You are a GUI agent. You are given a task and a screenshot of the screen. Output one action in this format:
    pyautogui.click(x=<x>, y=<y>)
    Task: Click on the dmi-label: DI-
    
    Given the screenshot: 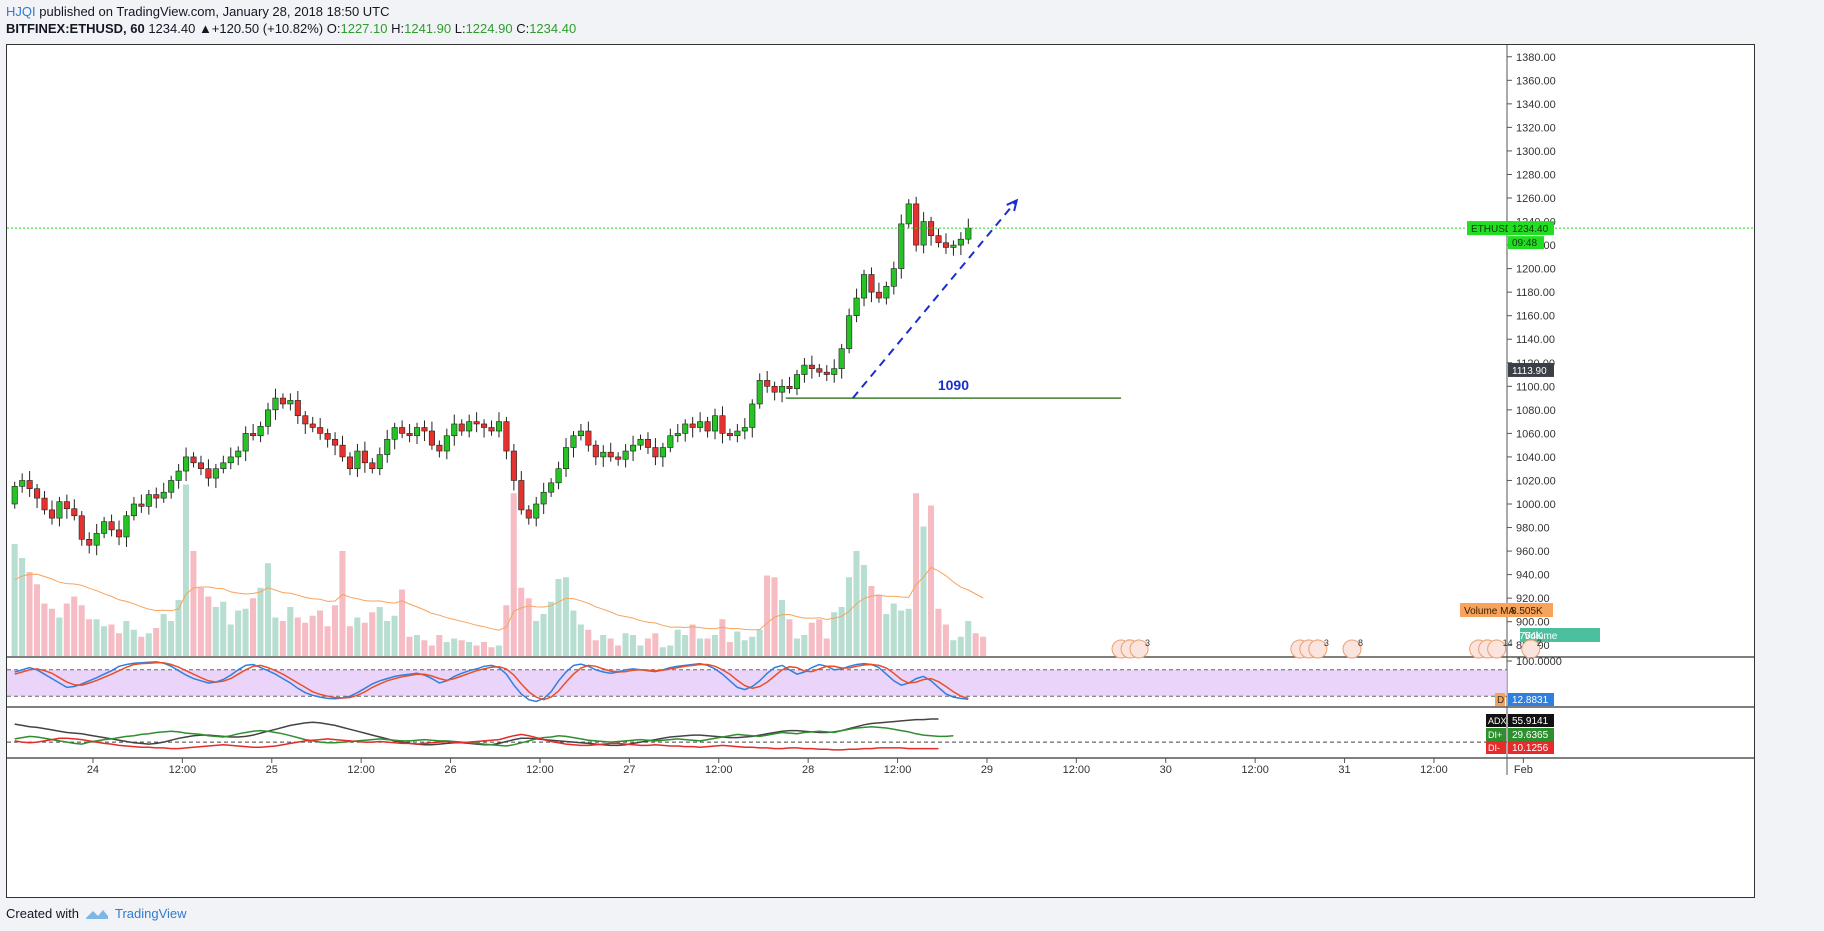 What is the action you would take?
    pyautogui.click(x=1494, y=748)
    